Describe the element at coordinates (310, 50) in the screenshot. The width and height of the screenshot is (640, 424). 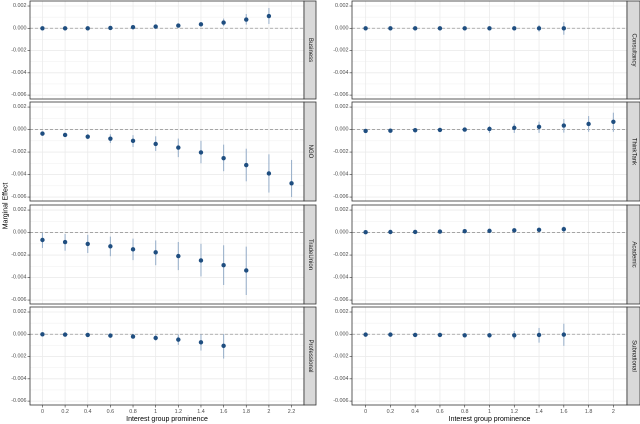
I see `strip-label: Business` at that location.